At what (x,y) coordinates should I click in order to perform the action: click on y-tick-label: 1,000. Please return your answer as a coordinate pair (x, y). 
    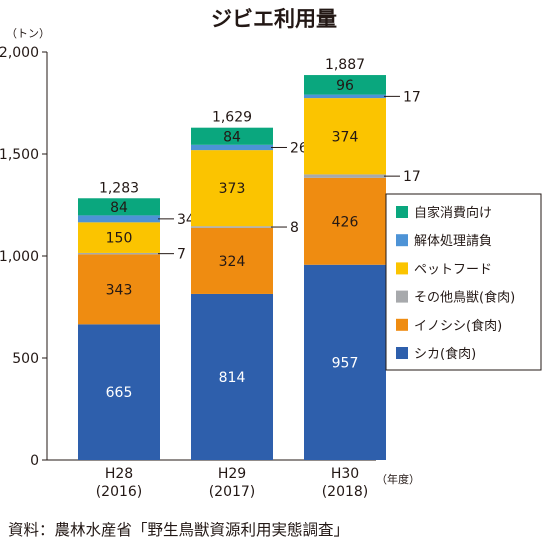
    Looking at the image, I should click on (19, 257).